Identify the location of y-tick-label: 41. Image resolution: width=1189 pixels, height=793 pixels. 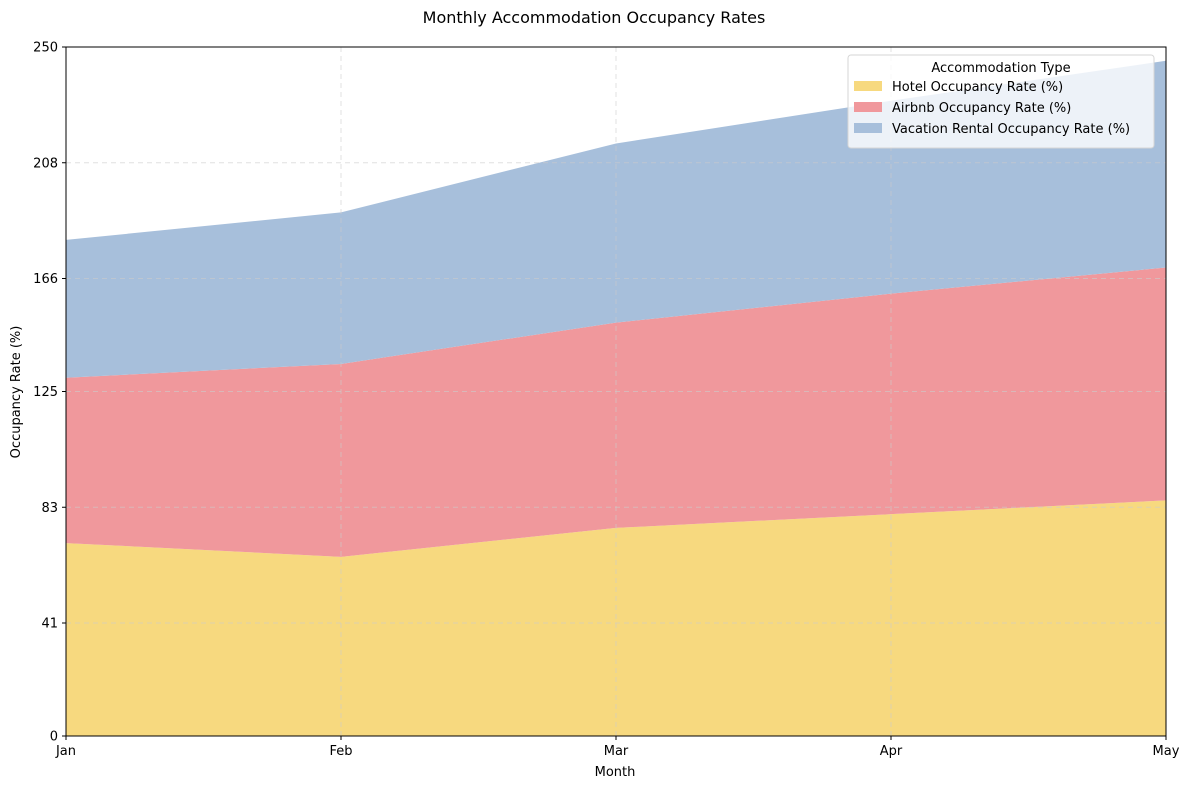
(49, 624).